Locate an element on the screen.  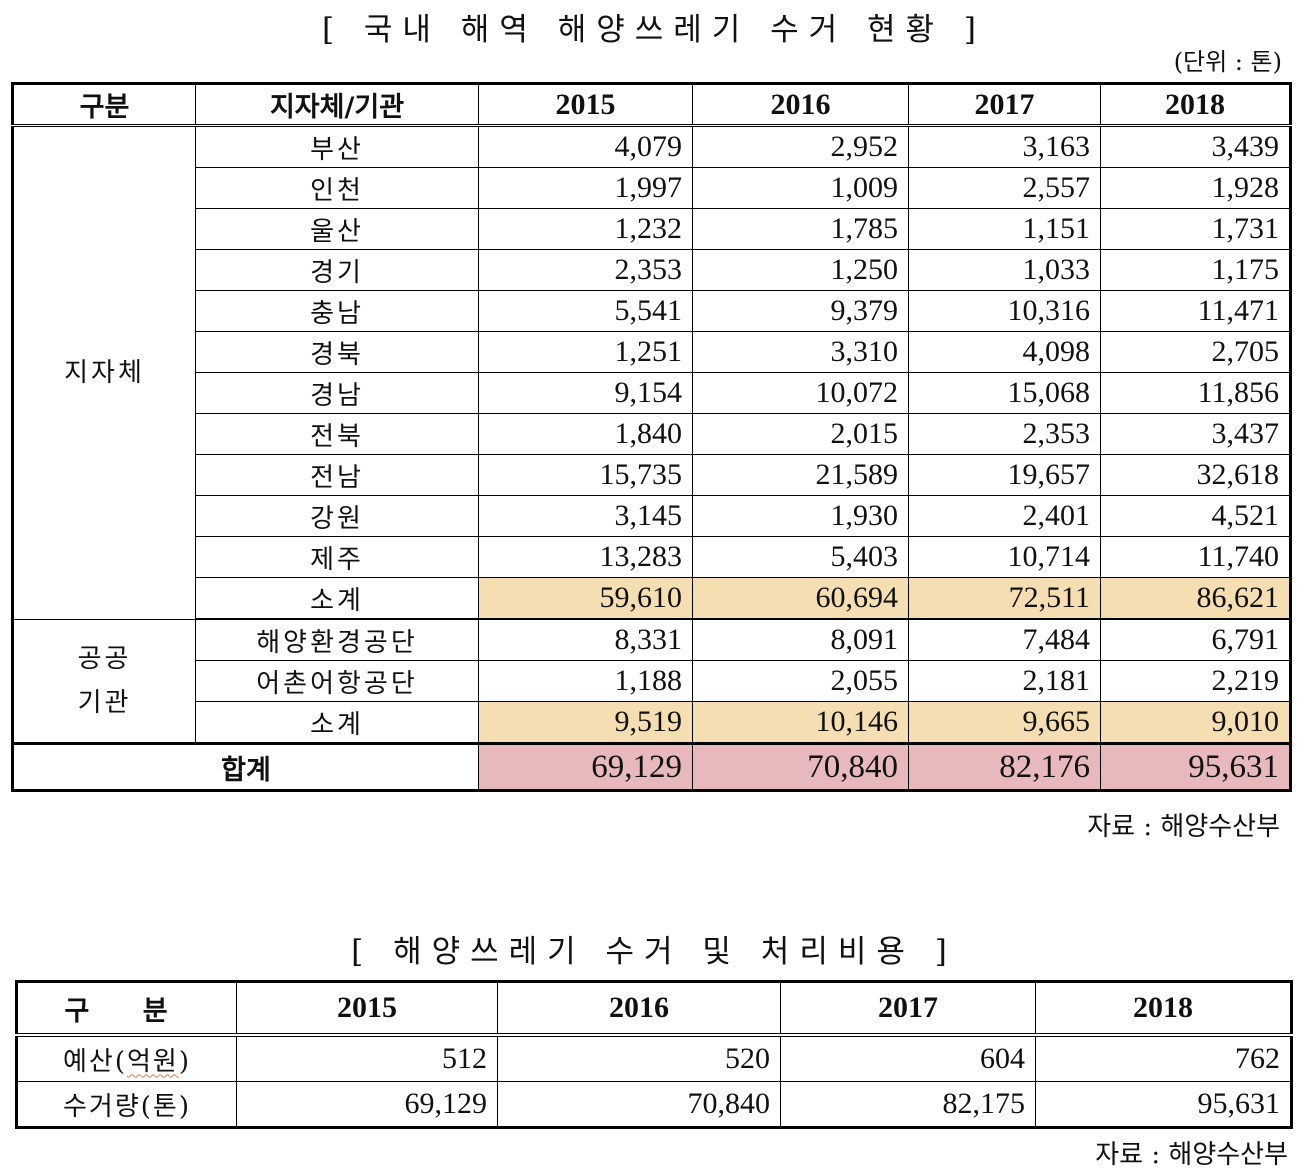
cell-2017: 72,511 is located at coordinates (1004, 598).